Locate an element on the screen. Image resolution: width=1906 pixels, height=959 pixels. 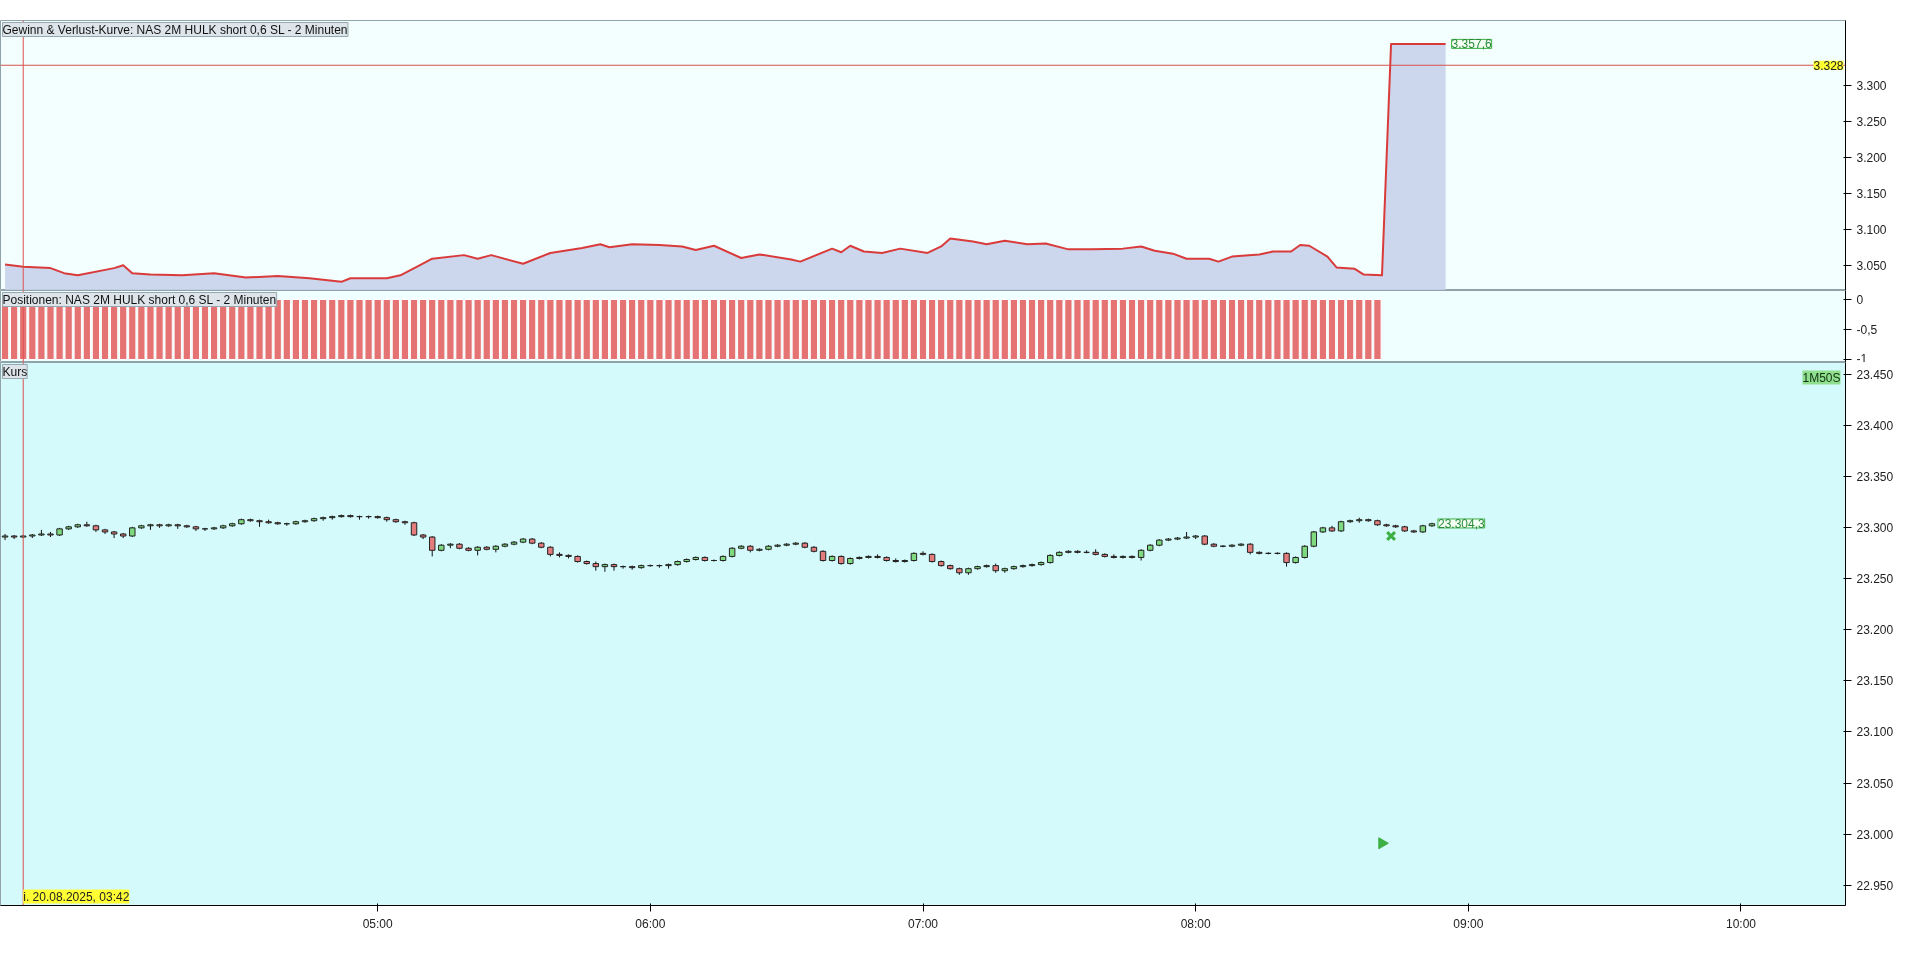
y-tick-label: 22.950 is located at coordinates (1875, 885).